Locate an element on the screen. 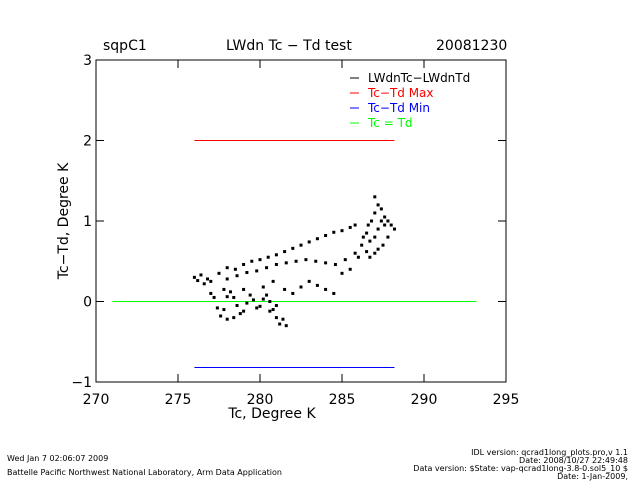 The height and width of the screenshot is (481, 640). x-axis-label: Tc, Degree K is located at coordinates (271, 414).